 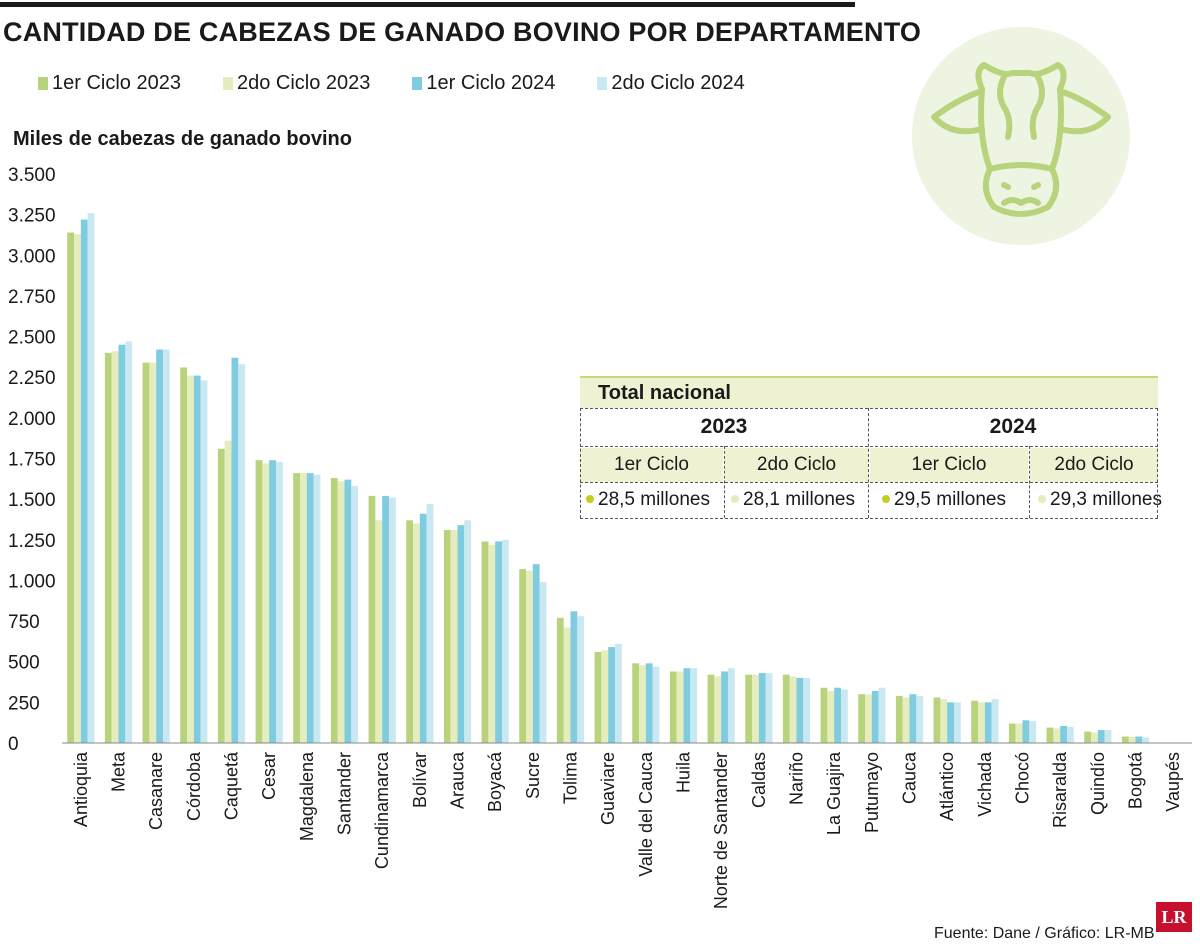 What do you see at coordinates (944, 500) in the screenshot?
I see `value-1-2024: 29,5 millones` at bounding box center [944, 500].